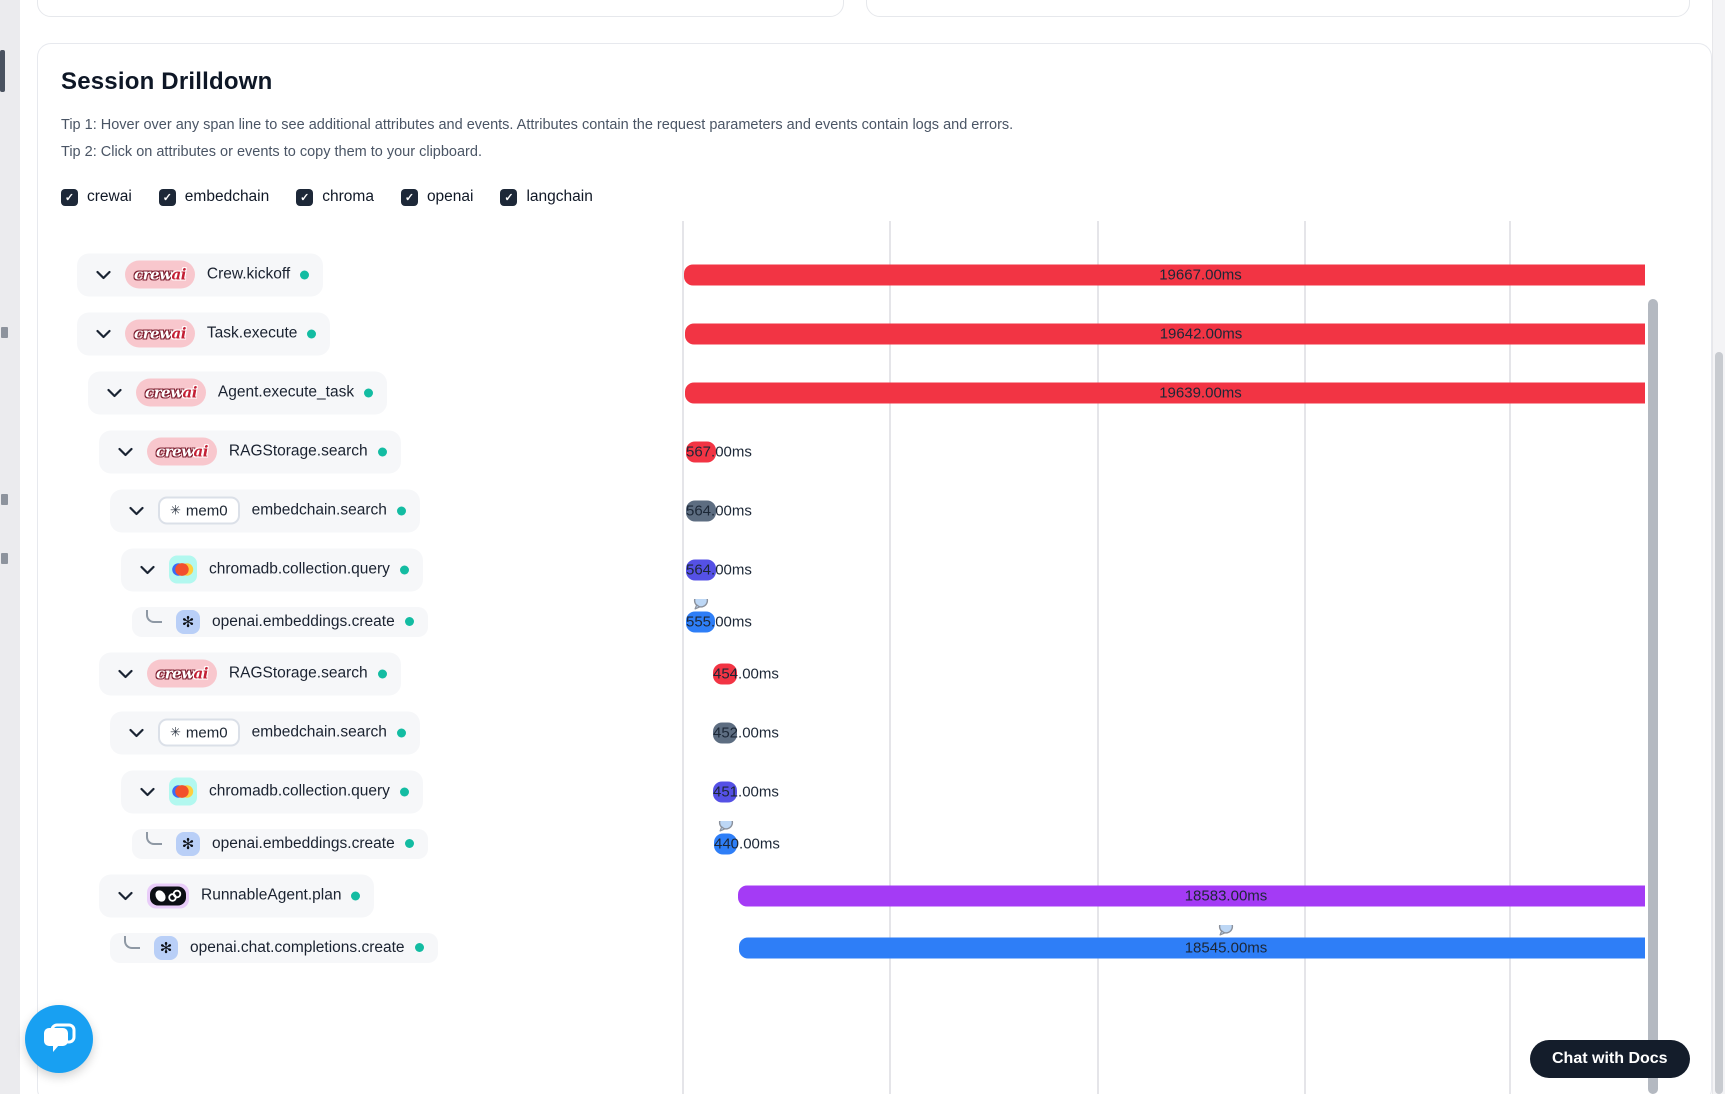 The height and width of the screenshot is (1094, 1725). I want to click on span-bar-openai.chat.completions.create: 18545.00ms, so click(1192, 941).